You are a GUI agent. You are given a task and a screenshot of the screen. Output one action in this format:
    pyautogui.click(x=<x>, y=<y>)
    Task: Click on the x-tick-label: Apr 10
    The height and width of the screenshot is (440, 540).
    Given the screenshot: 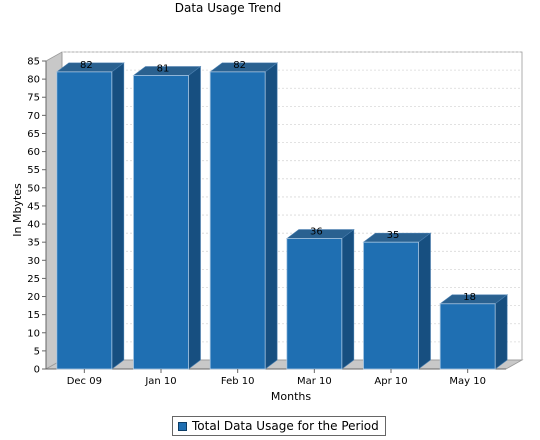 What is the action you would take?
    pyautogui.click(x=390, y=381)
    